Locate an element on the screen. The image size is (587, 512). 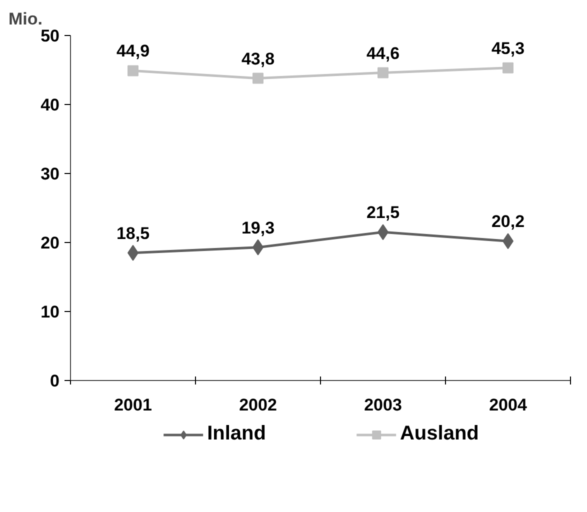
x-tick-label: 2003 is located at coordinates (383, 405).